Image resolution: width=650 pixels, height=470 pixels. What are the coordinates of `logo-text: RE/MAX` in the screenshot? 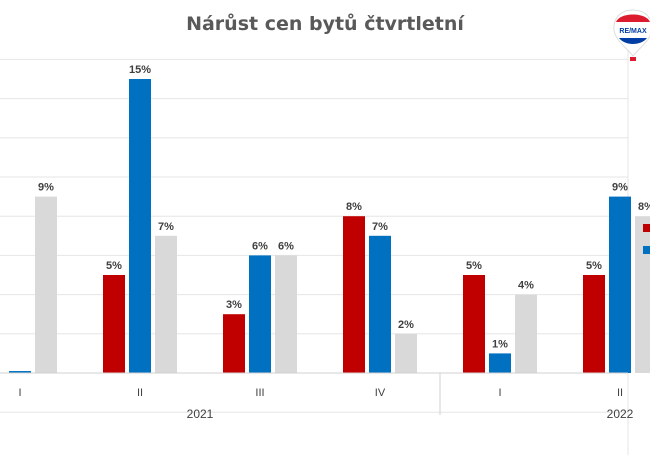 It's located at (633, 31).